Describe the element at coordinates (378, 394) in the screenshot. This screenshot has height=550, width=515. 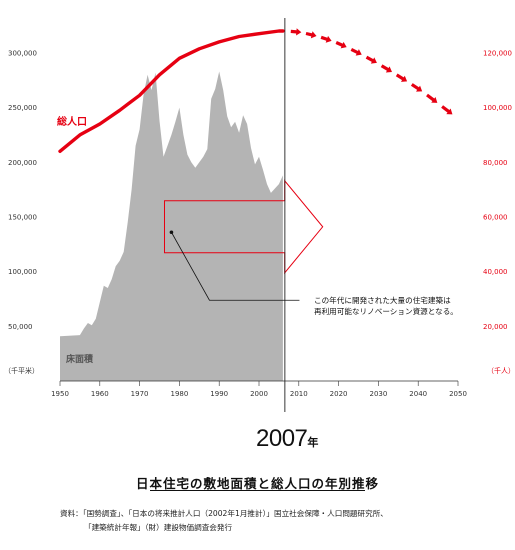
I see `x-tick-label: 2030` at that location.